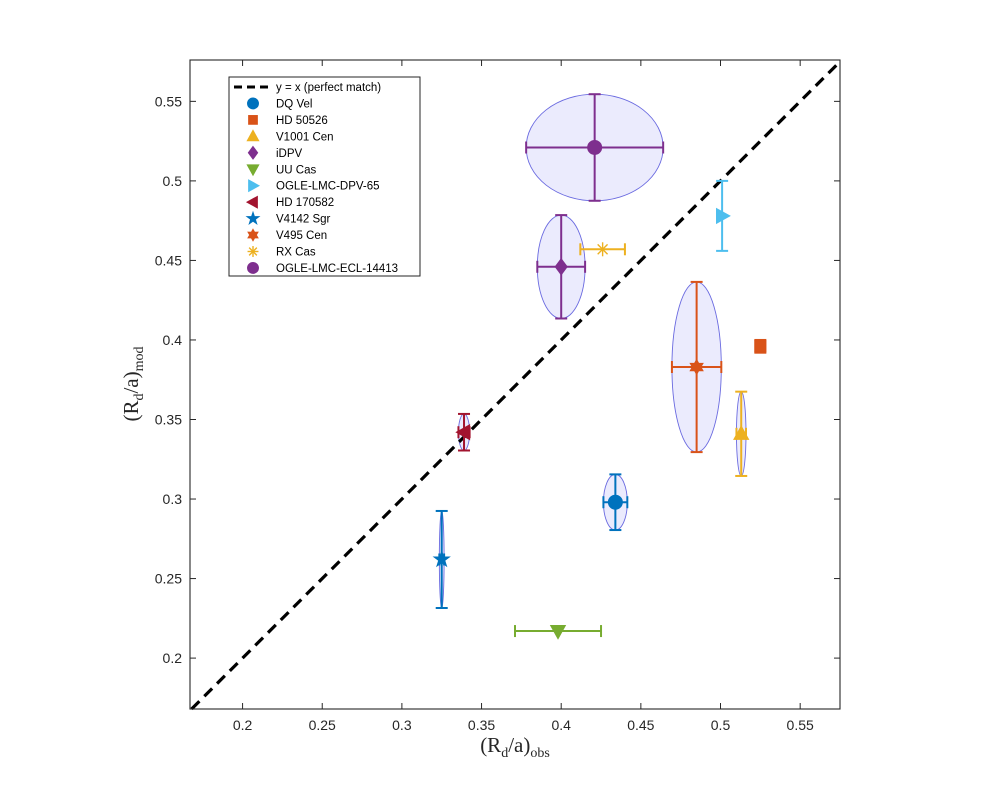 Image resolution: width=996 pixels, height=797 pixels. Describe the element at coordinates (402, 725) in the screenshot. I see `x-tick-label: 0.3` at that location.